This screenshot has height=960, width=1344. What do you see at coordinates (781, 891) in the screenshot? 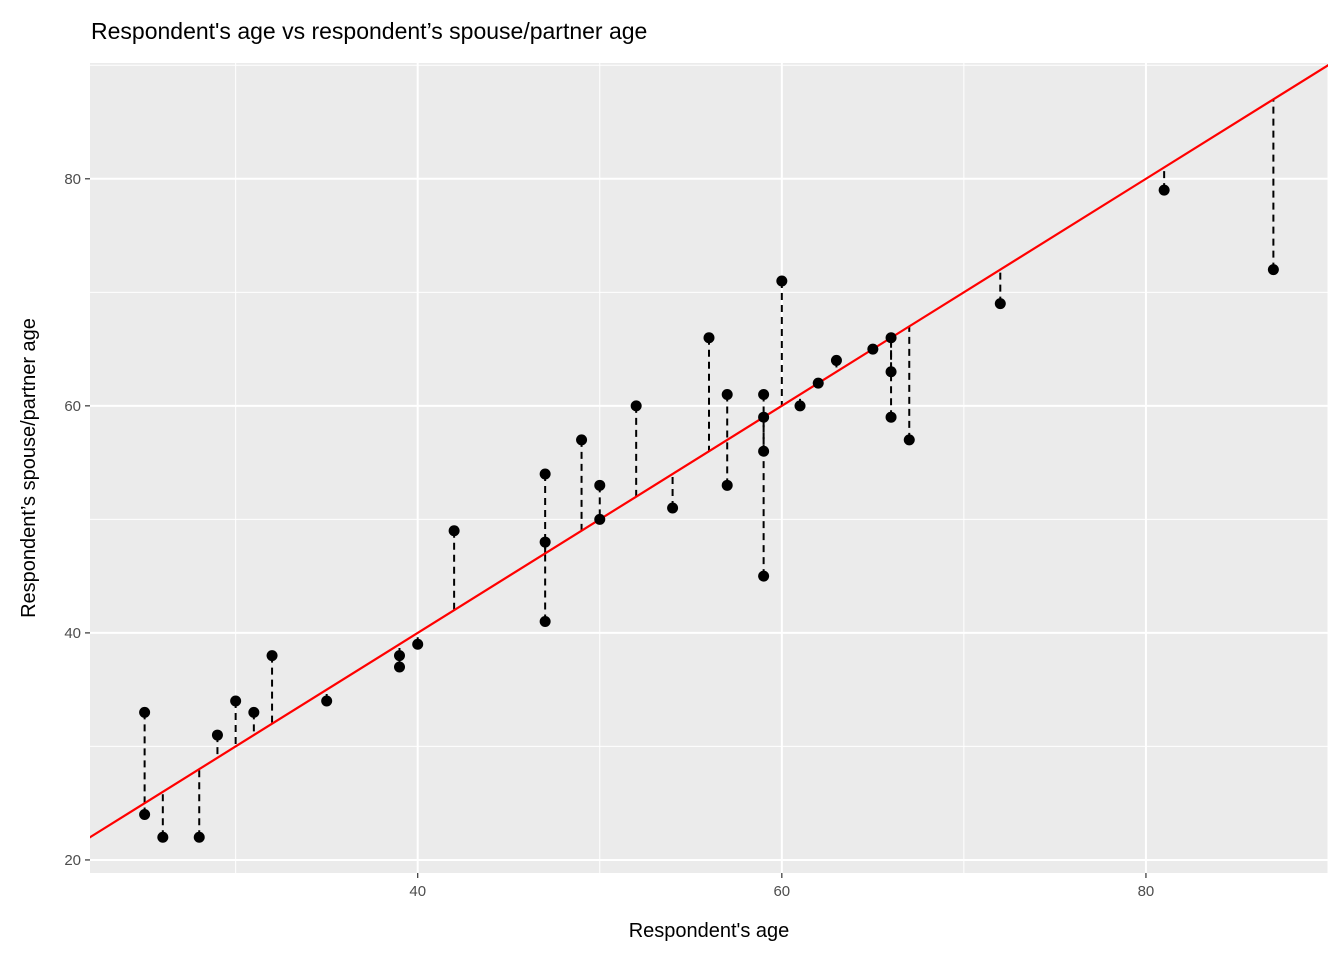
I see `x-tick-label: 60` at bounding box center [781, 891].